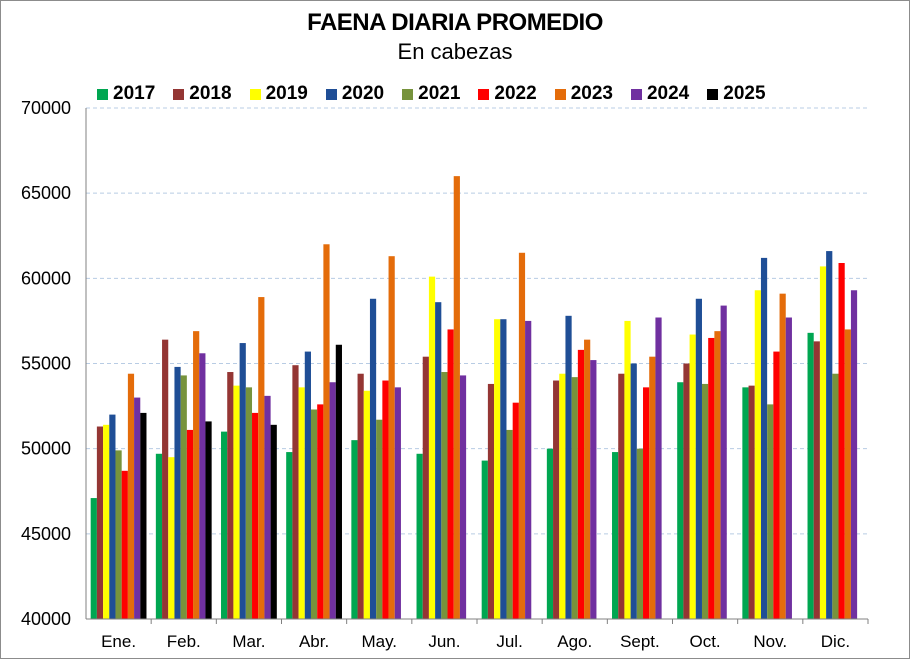  I want to click on bar-2017-Abr, so click(289, 535).